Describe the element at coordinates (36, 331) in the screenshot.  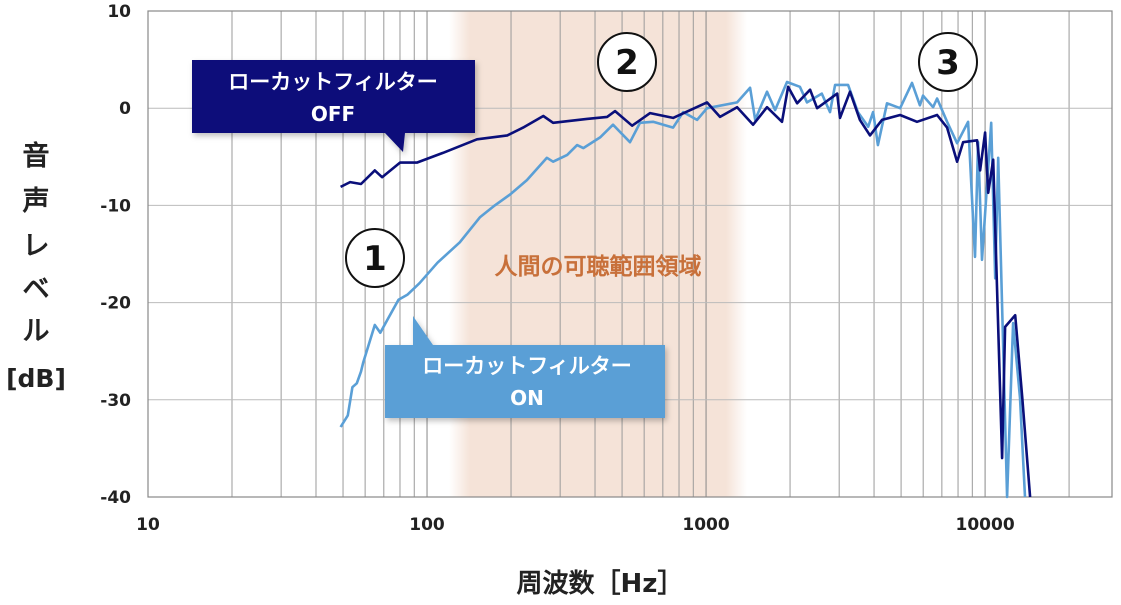
I see `y-axis-label-char: ル` at that location.